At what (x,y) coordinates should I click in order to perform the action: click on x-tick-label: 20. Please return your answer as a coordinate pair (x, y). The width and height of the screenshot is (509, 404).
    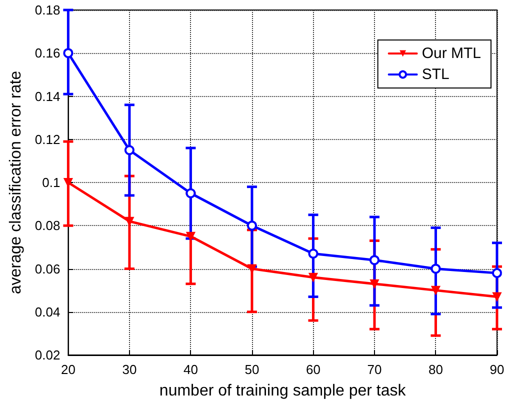
    Looking at the image, I should click on (68, 369).